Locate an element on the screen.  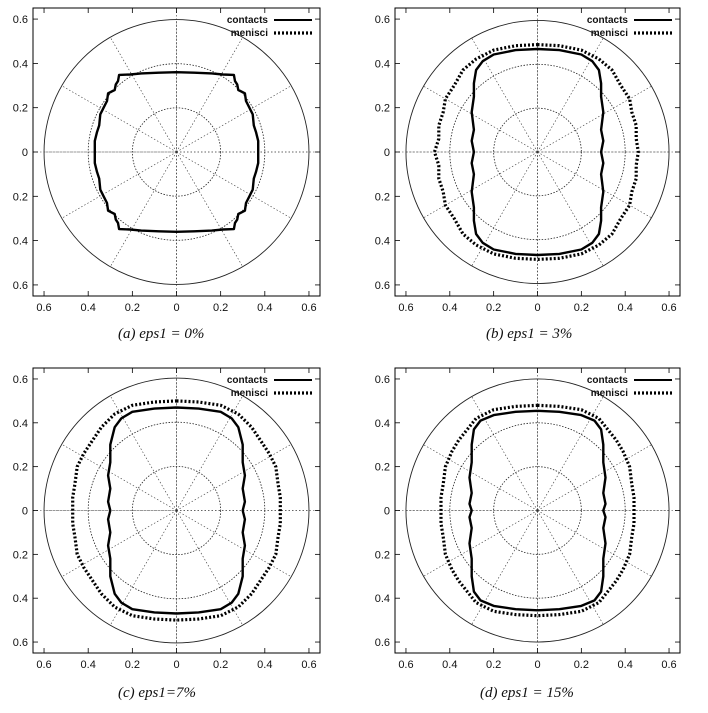
caption-d: (d) eps1 = 15% is located at coordinates (527, 693).